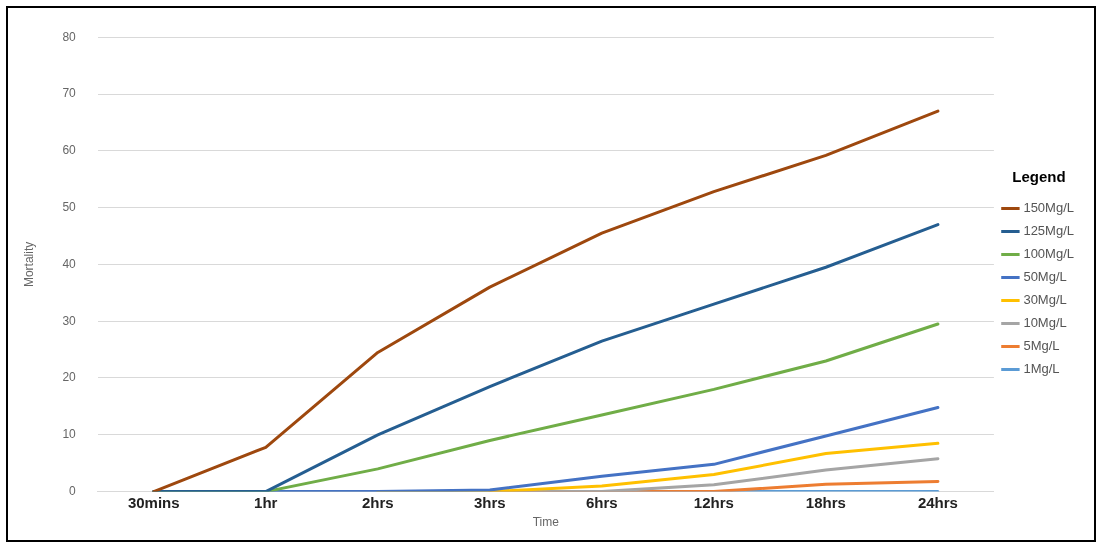 The image size is (1106, 552). I want to click on y-tick-label: 50, so click(69, 206).